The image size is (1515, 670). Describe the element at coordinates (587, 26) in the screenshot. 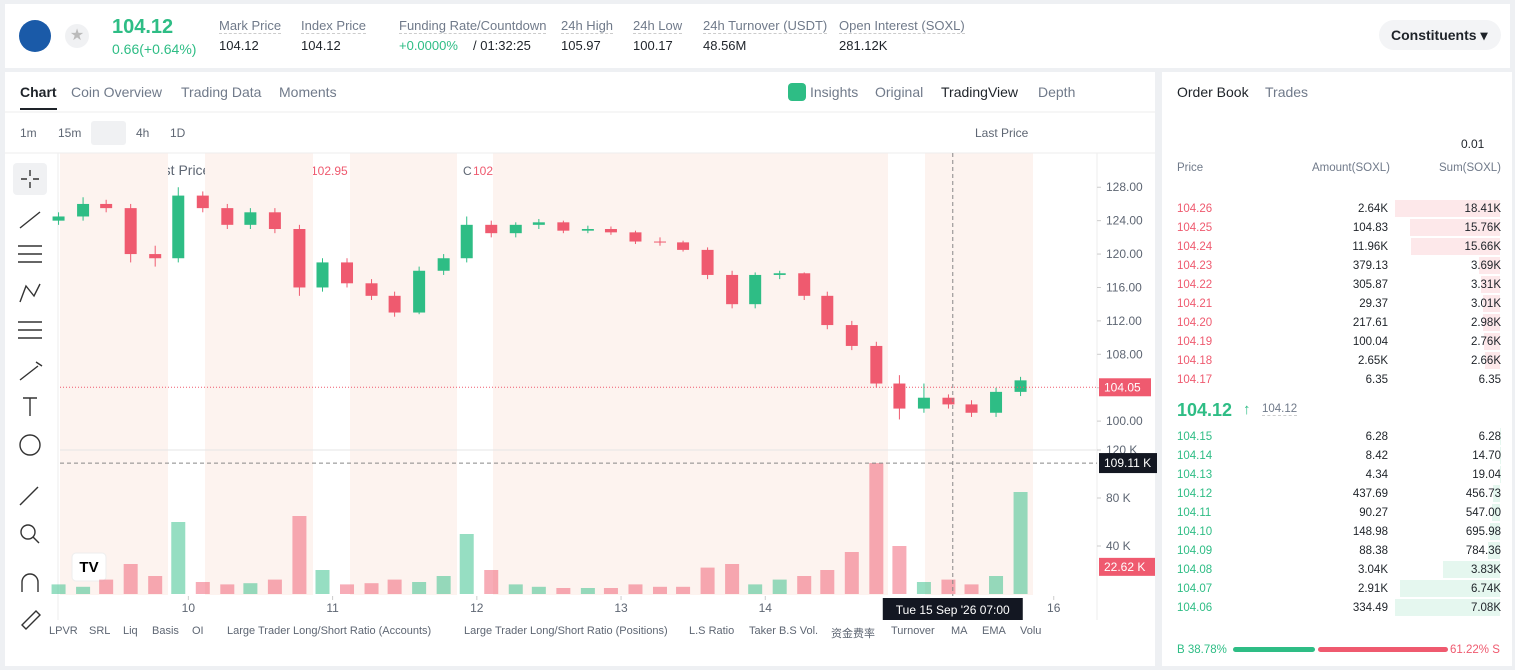

I see `stat-label: 24h High` at that location.